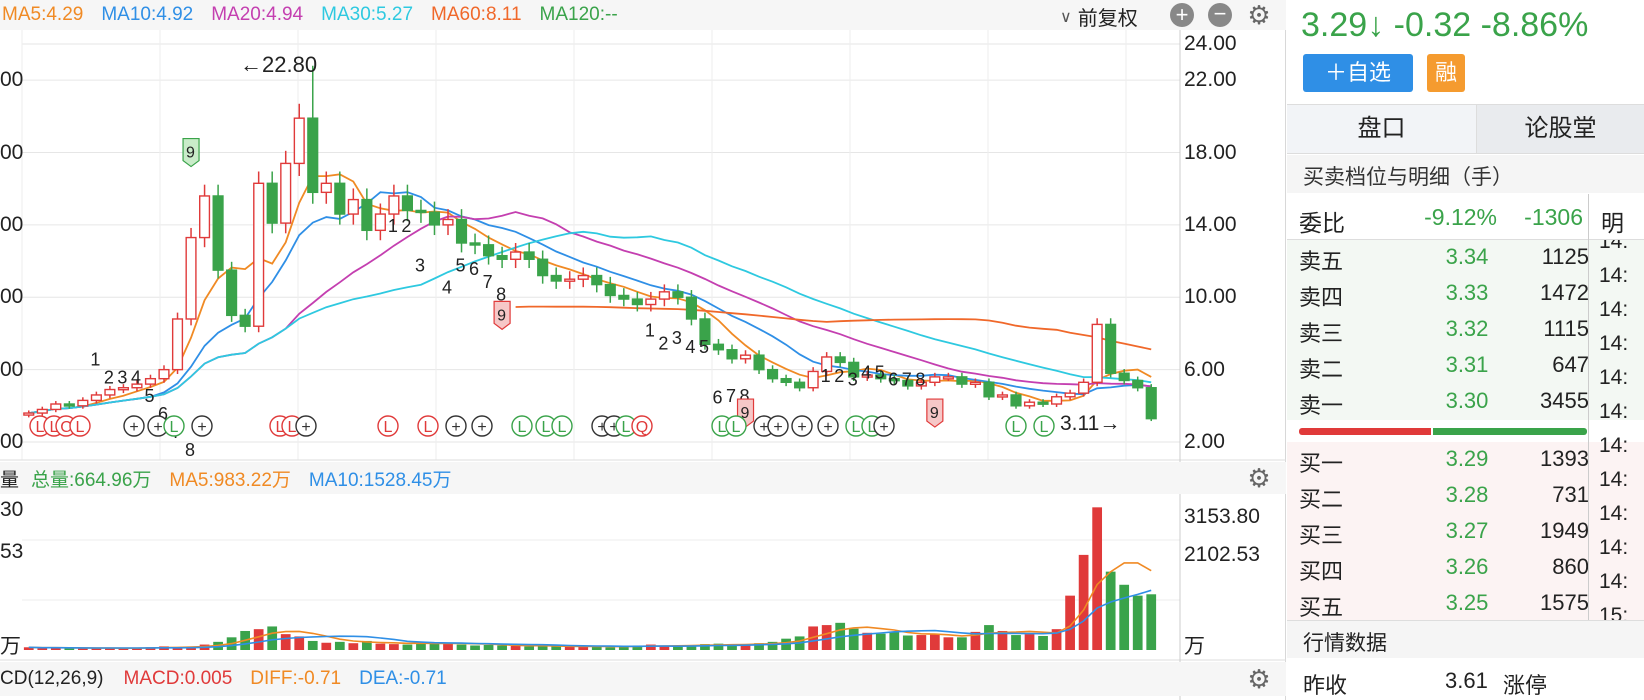 This screenshot has height=700, width=1644. I want to click on ask-level-price: 3.34, so click(1467, 256).